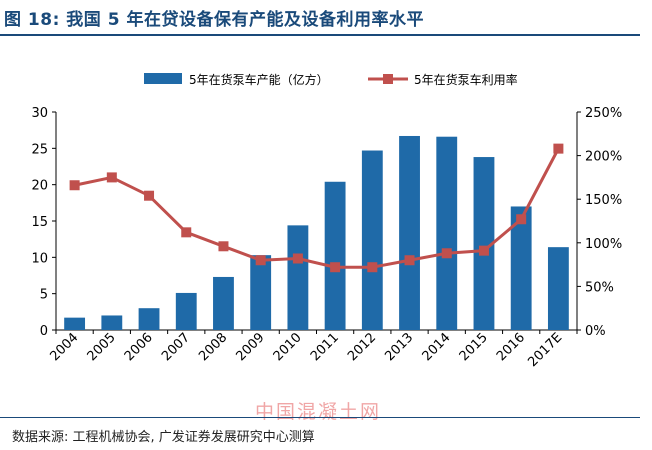  I want to click on legend-bar-swatch, so click(163, 78).